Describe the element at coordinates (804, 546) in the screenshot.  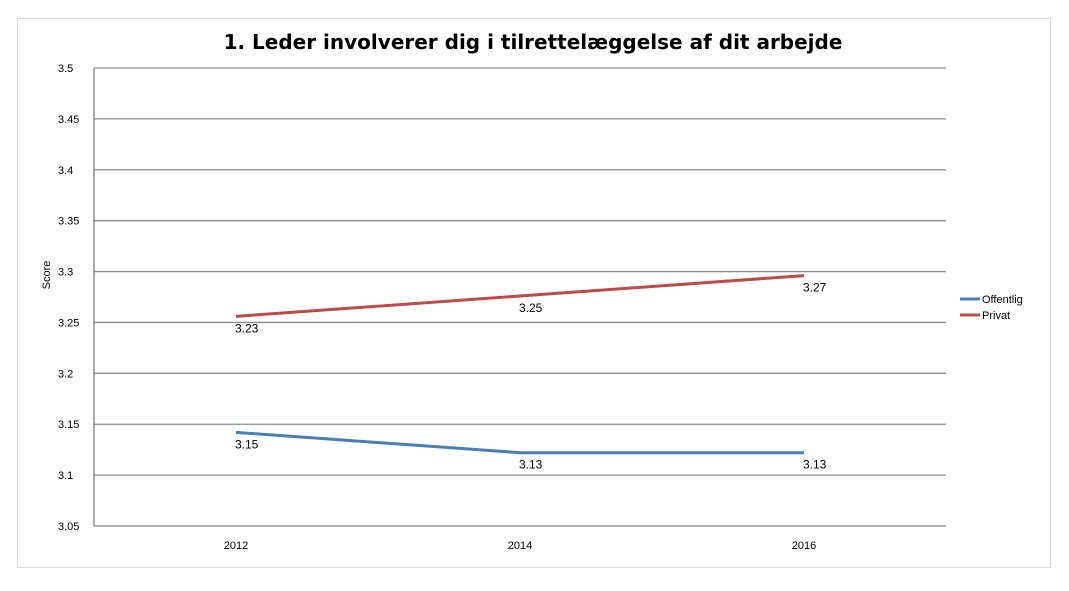
I see `x-tick-label: 2016` at that location.